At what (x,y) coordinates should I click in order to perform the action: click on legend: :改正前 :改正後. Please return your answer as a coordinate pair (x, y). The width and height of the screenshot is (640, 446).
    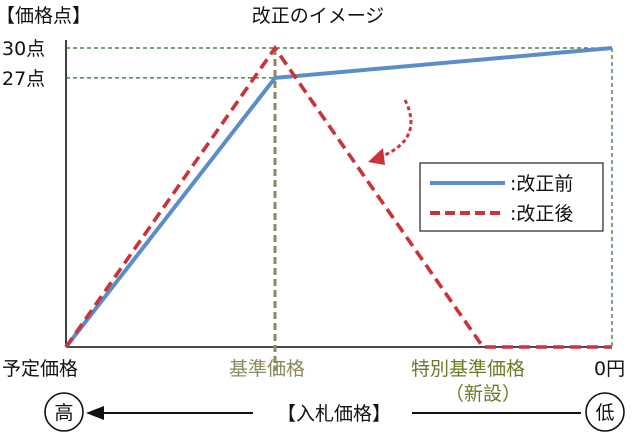
    Looking at the image, I should click on (511, 197).